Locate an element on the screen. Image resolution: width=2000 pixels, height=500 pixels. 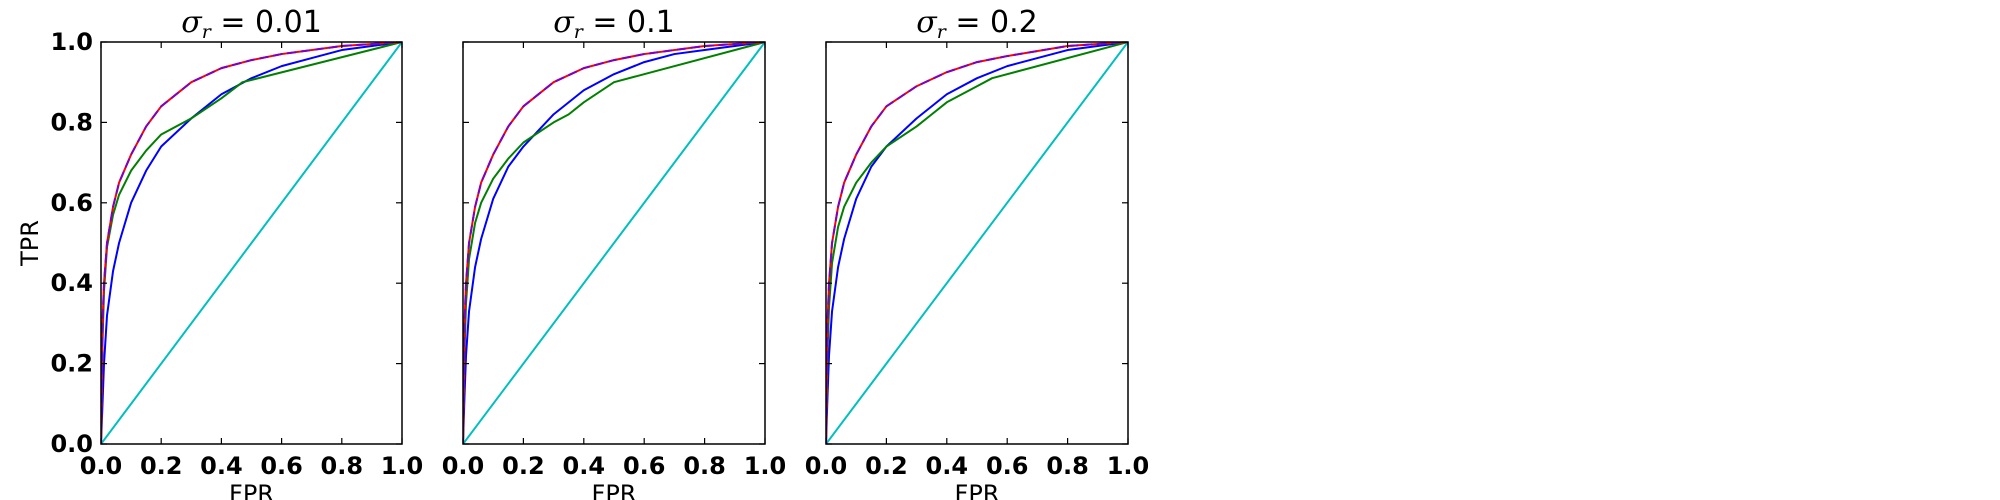
chart-title: σr = 0.2 is located at coordinates (977, 24).